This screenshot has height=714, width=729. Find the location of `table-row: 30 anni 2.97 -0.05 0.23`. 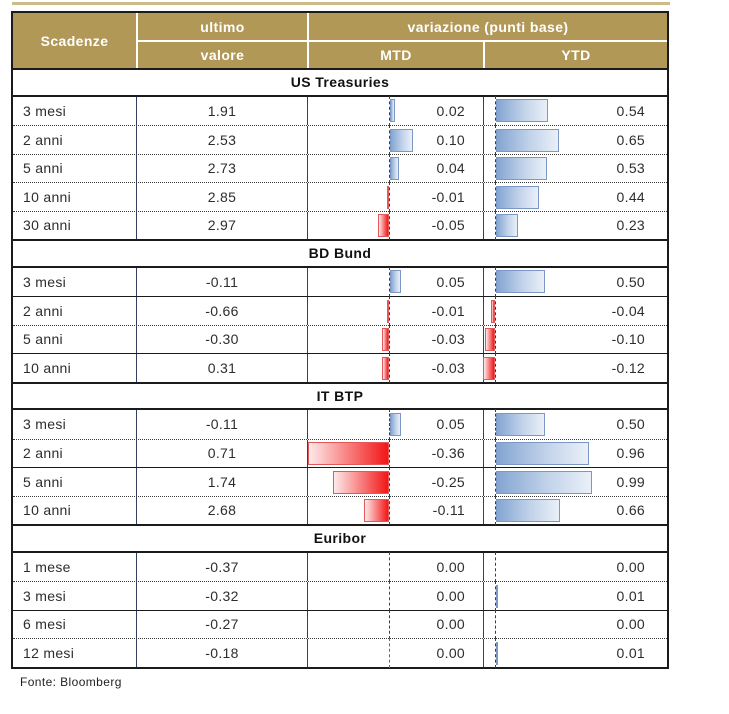

table-row: 30 anni 2.97 -0.05 0.23 is located at coordinates (340, 225).